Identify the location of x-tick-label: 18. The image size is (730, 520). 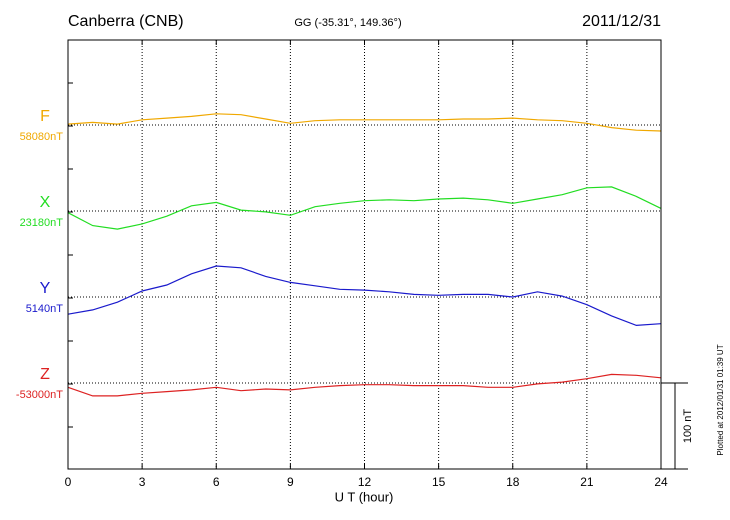
(513, 482).